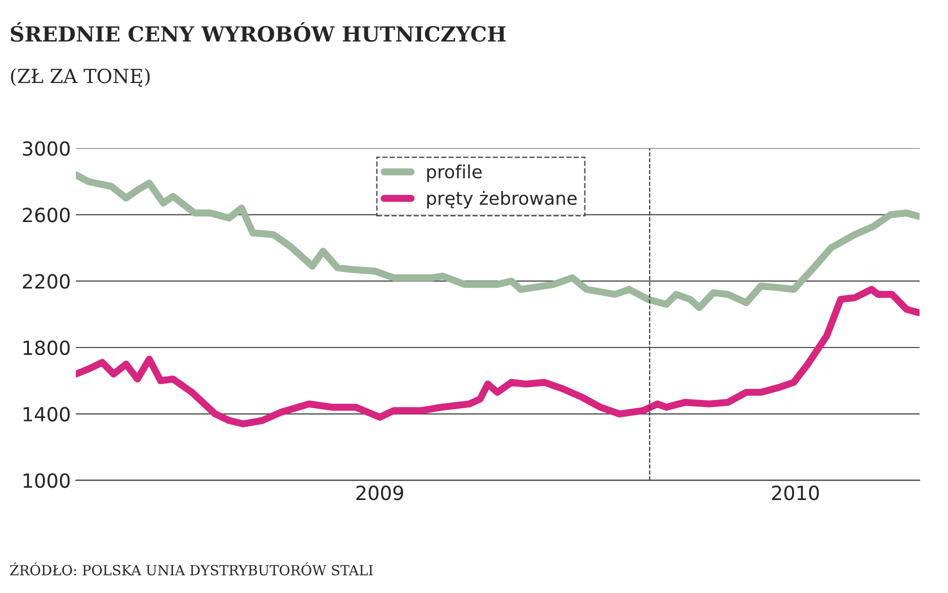 The width and height of the screenshot is (948, 593). I want to click on chart-title: ŚREDNIE CENY WYROBÓW HUTNICZYCH, so click(258, 32).